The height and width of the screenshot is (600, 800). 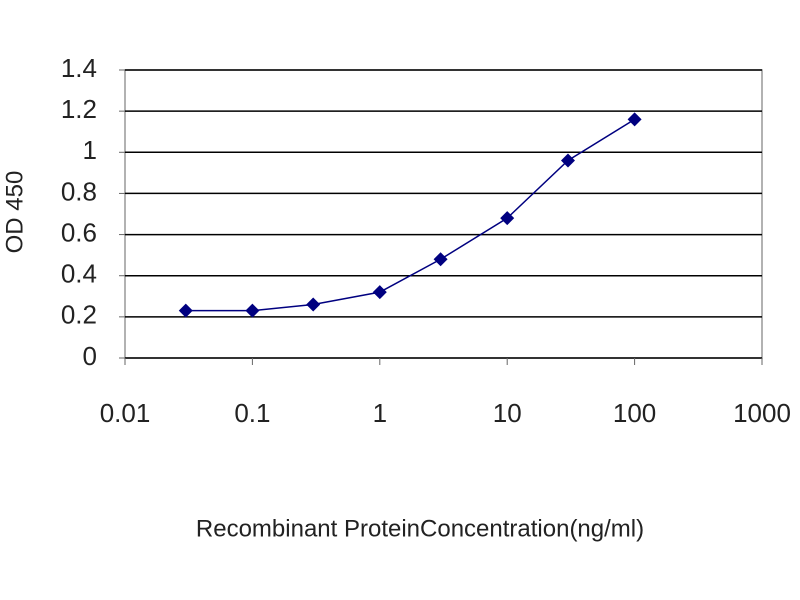 I want to click on y-axis-title: OD 450, so click(x=14, y=212).